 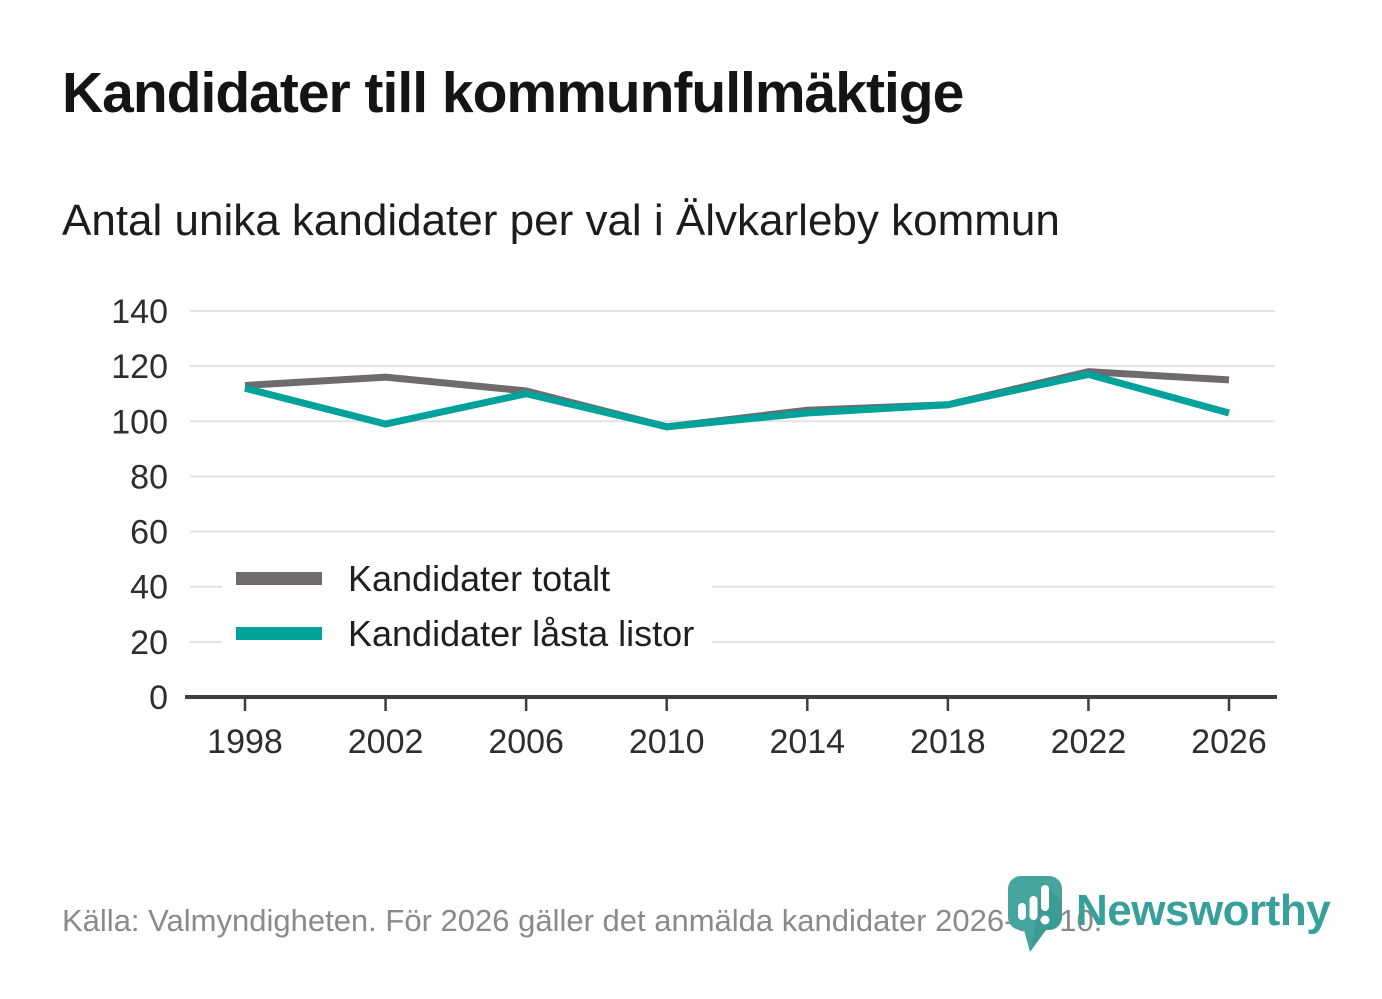 I want to click on x-tick-label: 2002, so click(x=386, y=742).